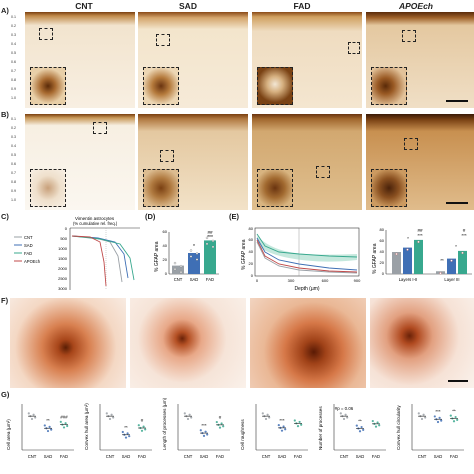 This screenshot has width=474, height=474. Describe the element at coordinates (210, 232) in the screenshot. I see `chart-d-sig-fad-hash: ##` at that location.